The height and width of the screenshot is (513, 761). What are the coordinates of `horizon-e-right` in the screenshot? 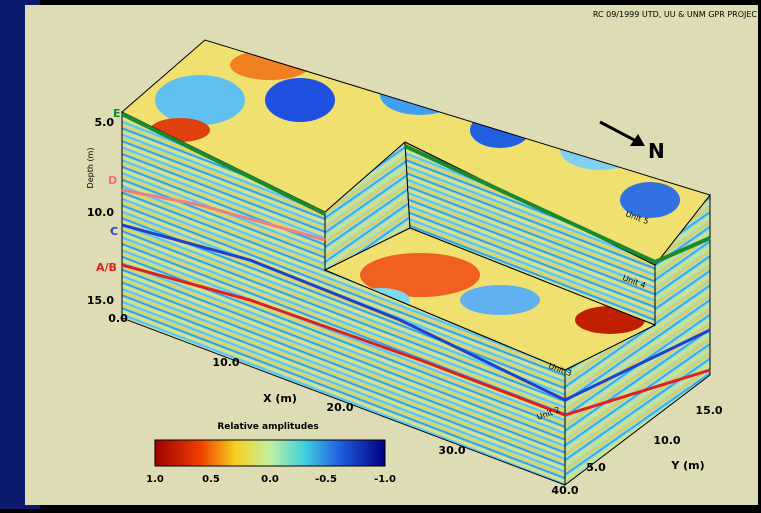 It's located at (557, 204).